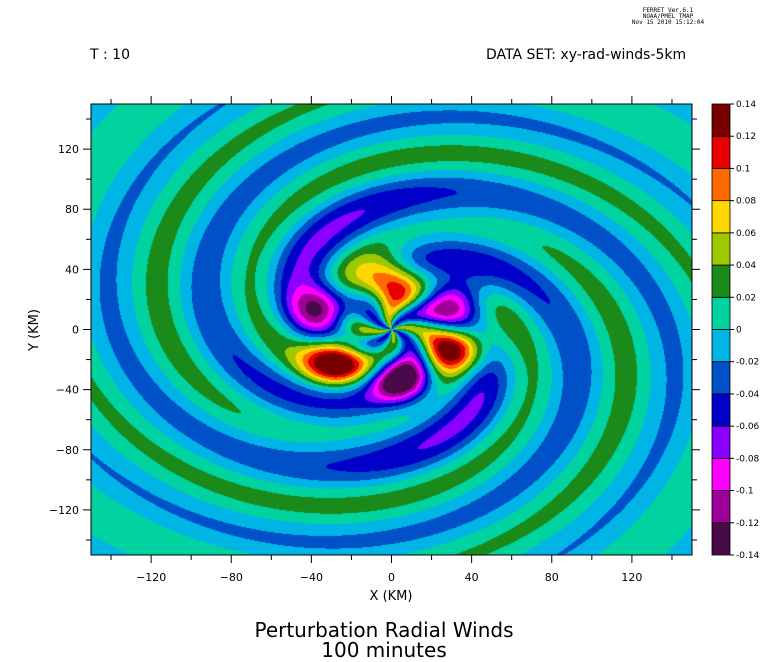 This screenshot has height=662, width=768. Describe the element at coordinates (746, 298) in the screenshot. I see `colorbar-label: 0.02` at that location.